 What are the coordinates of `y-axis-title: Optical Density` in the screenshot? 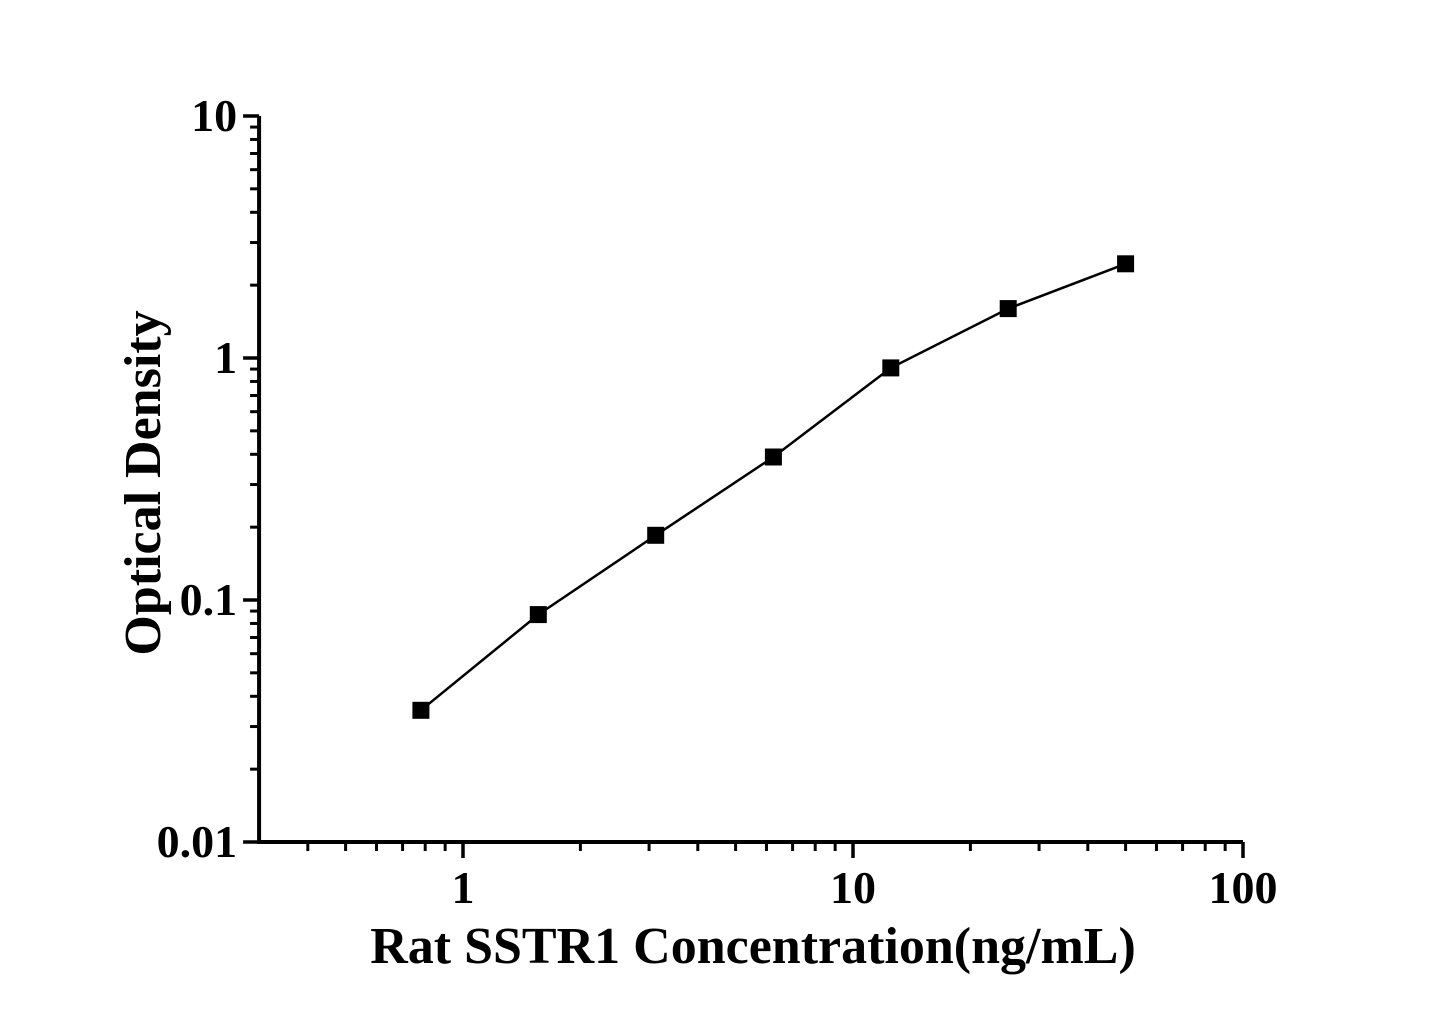 It's located at (143, 482).